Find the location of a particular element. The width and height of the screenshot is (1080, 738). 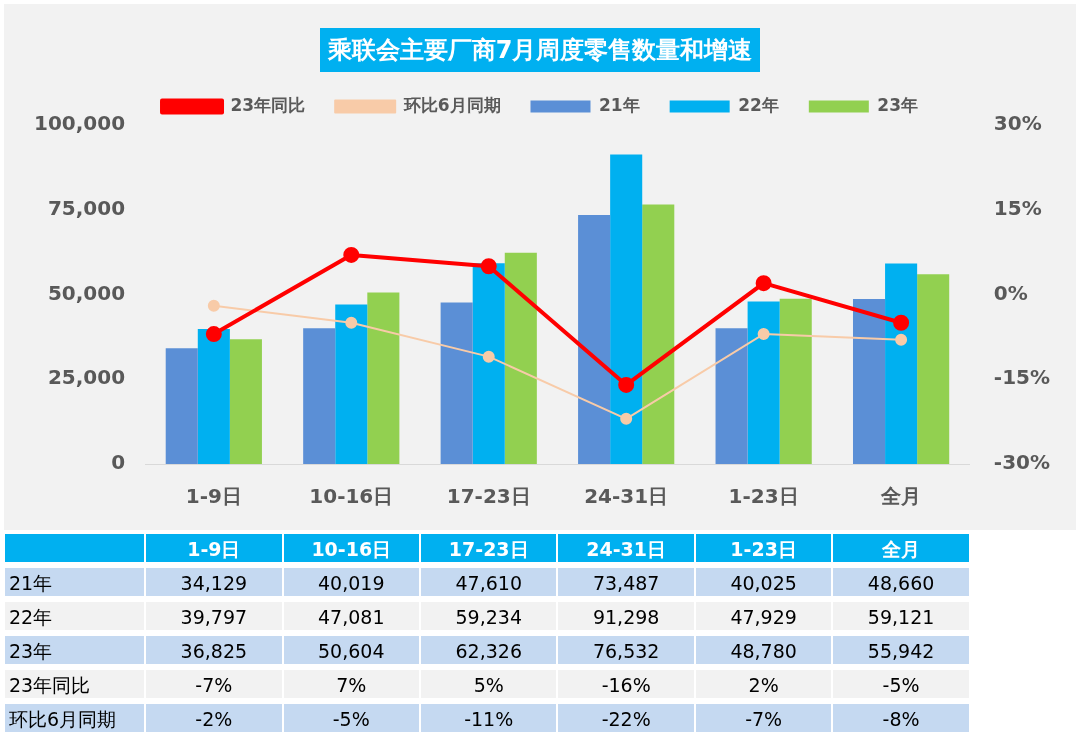

category-label: 全月 is located at coordinates (901, 549).